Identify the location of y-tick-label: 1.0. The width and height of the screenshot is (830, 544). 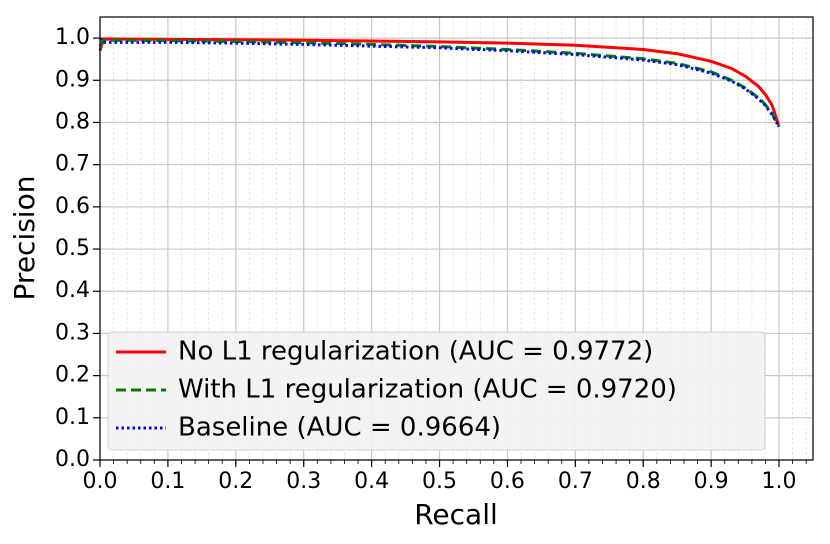
(72, 37).